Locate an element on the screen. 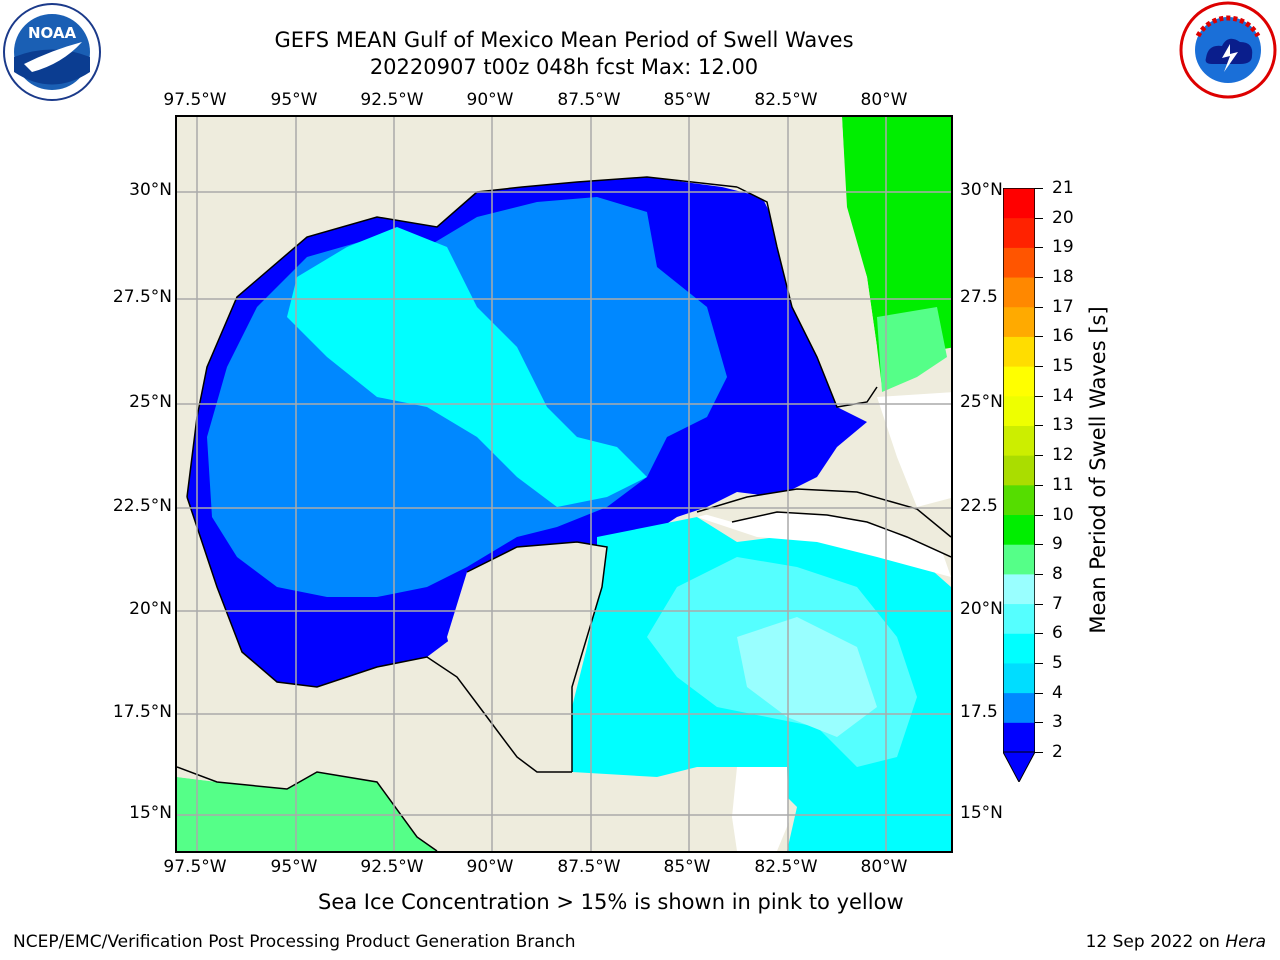 This screenshot has height=960, width=1280. chart-subtitle: 20220907 t00z 048h fcst Max: 12.00 is located at coordinates (564, 67).